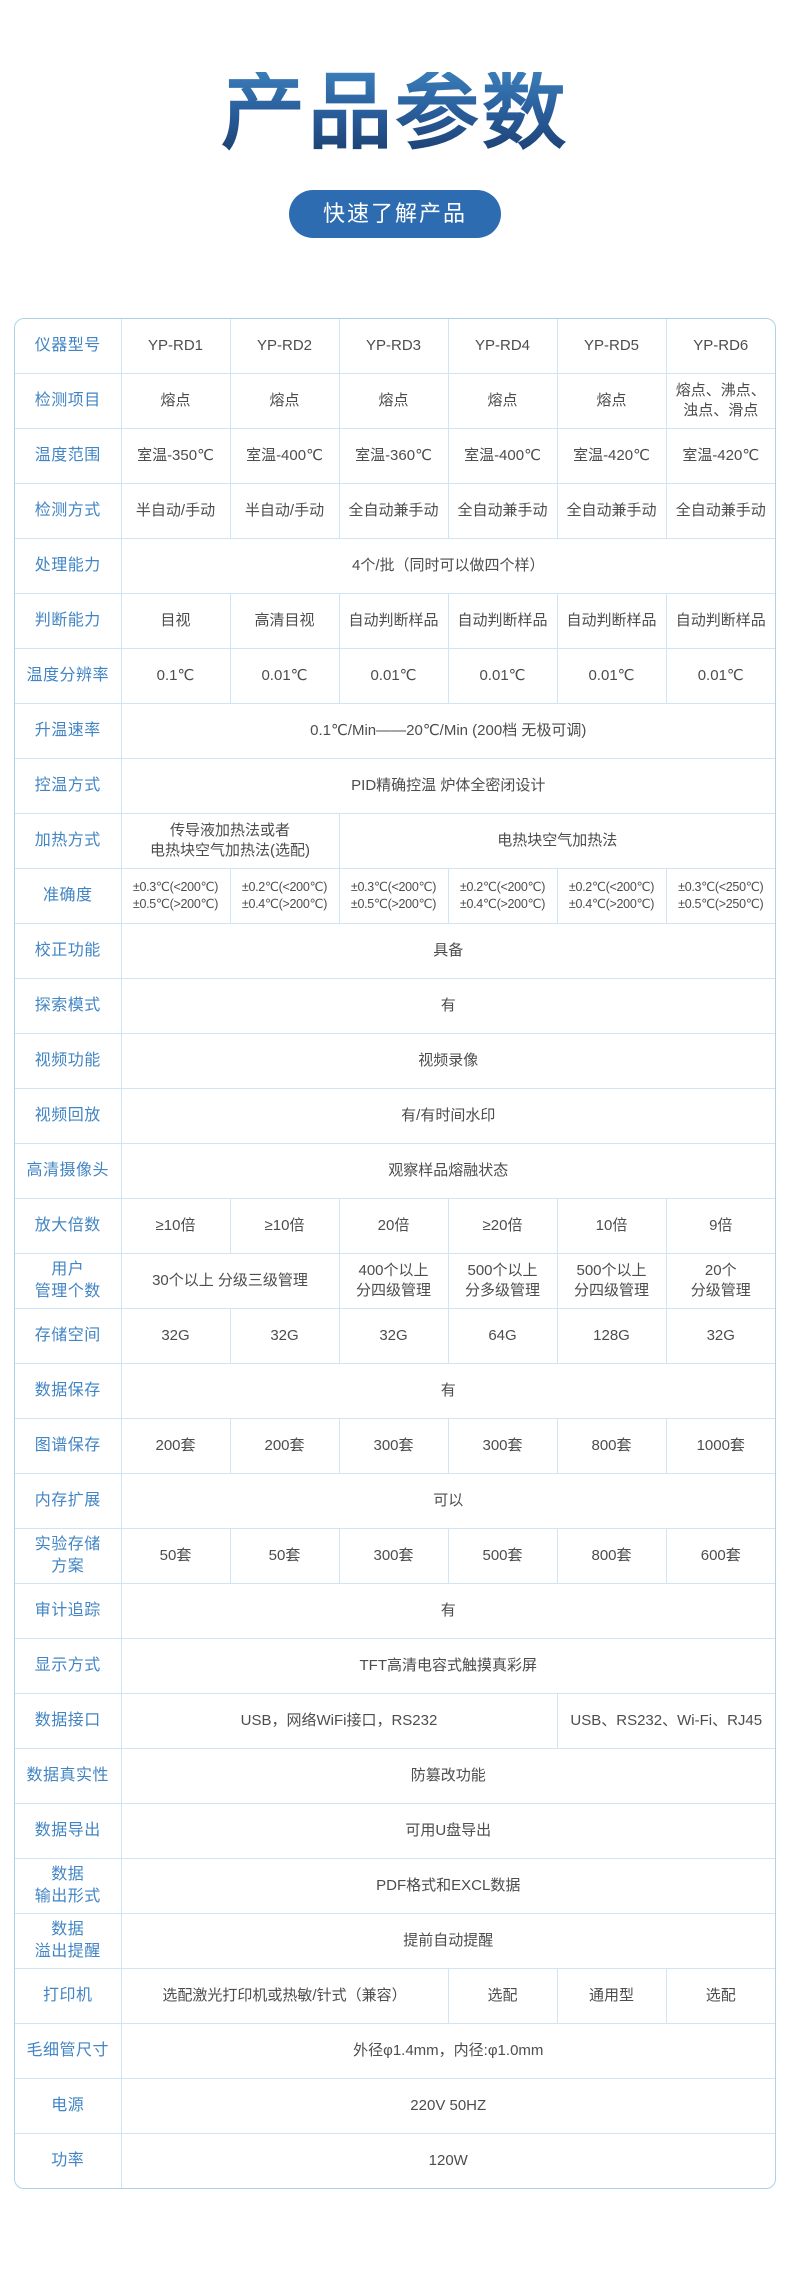 This screenshot has height=2284, width=790. I want to click on spec-cell: YP-RD2, so click(285, 346).